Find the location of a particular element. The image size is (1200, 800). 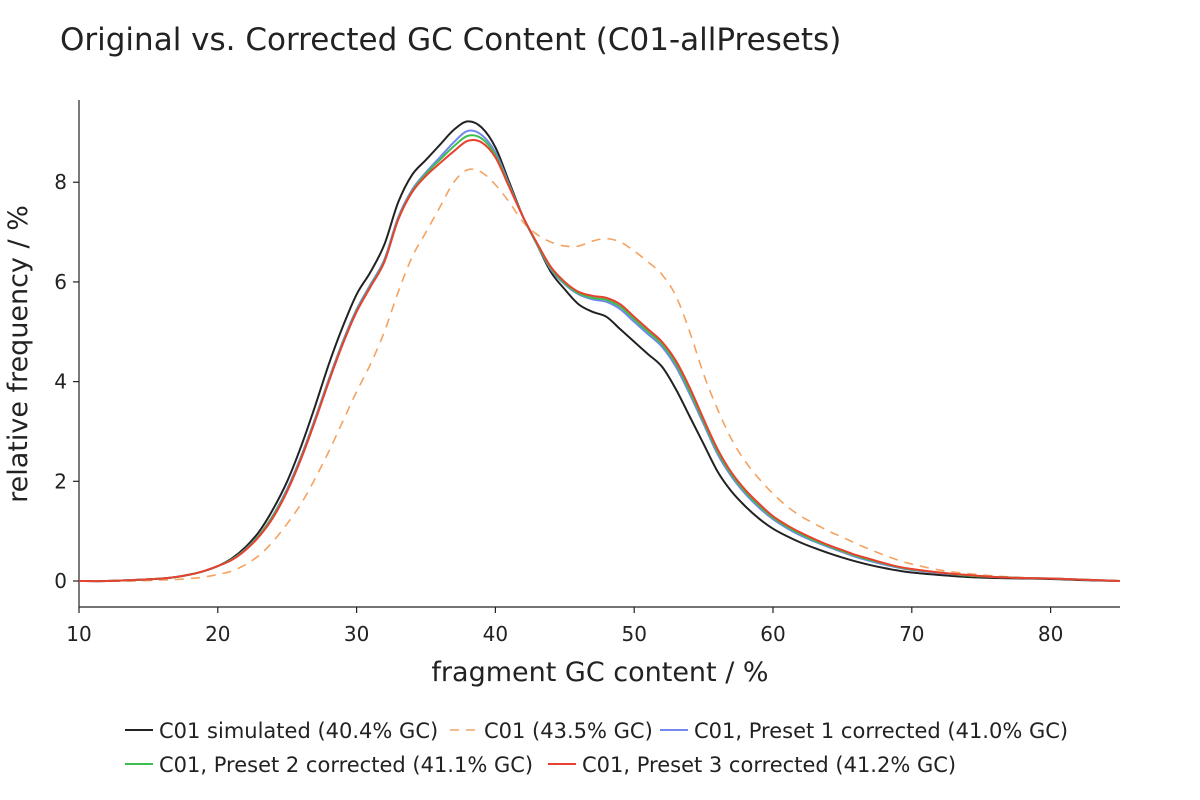

y-axis-label: relative frequency / % is located at coordinates (18, 354).